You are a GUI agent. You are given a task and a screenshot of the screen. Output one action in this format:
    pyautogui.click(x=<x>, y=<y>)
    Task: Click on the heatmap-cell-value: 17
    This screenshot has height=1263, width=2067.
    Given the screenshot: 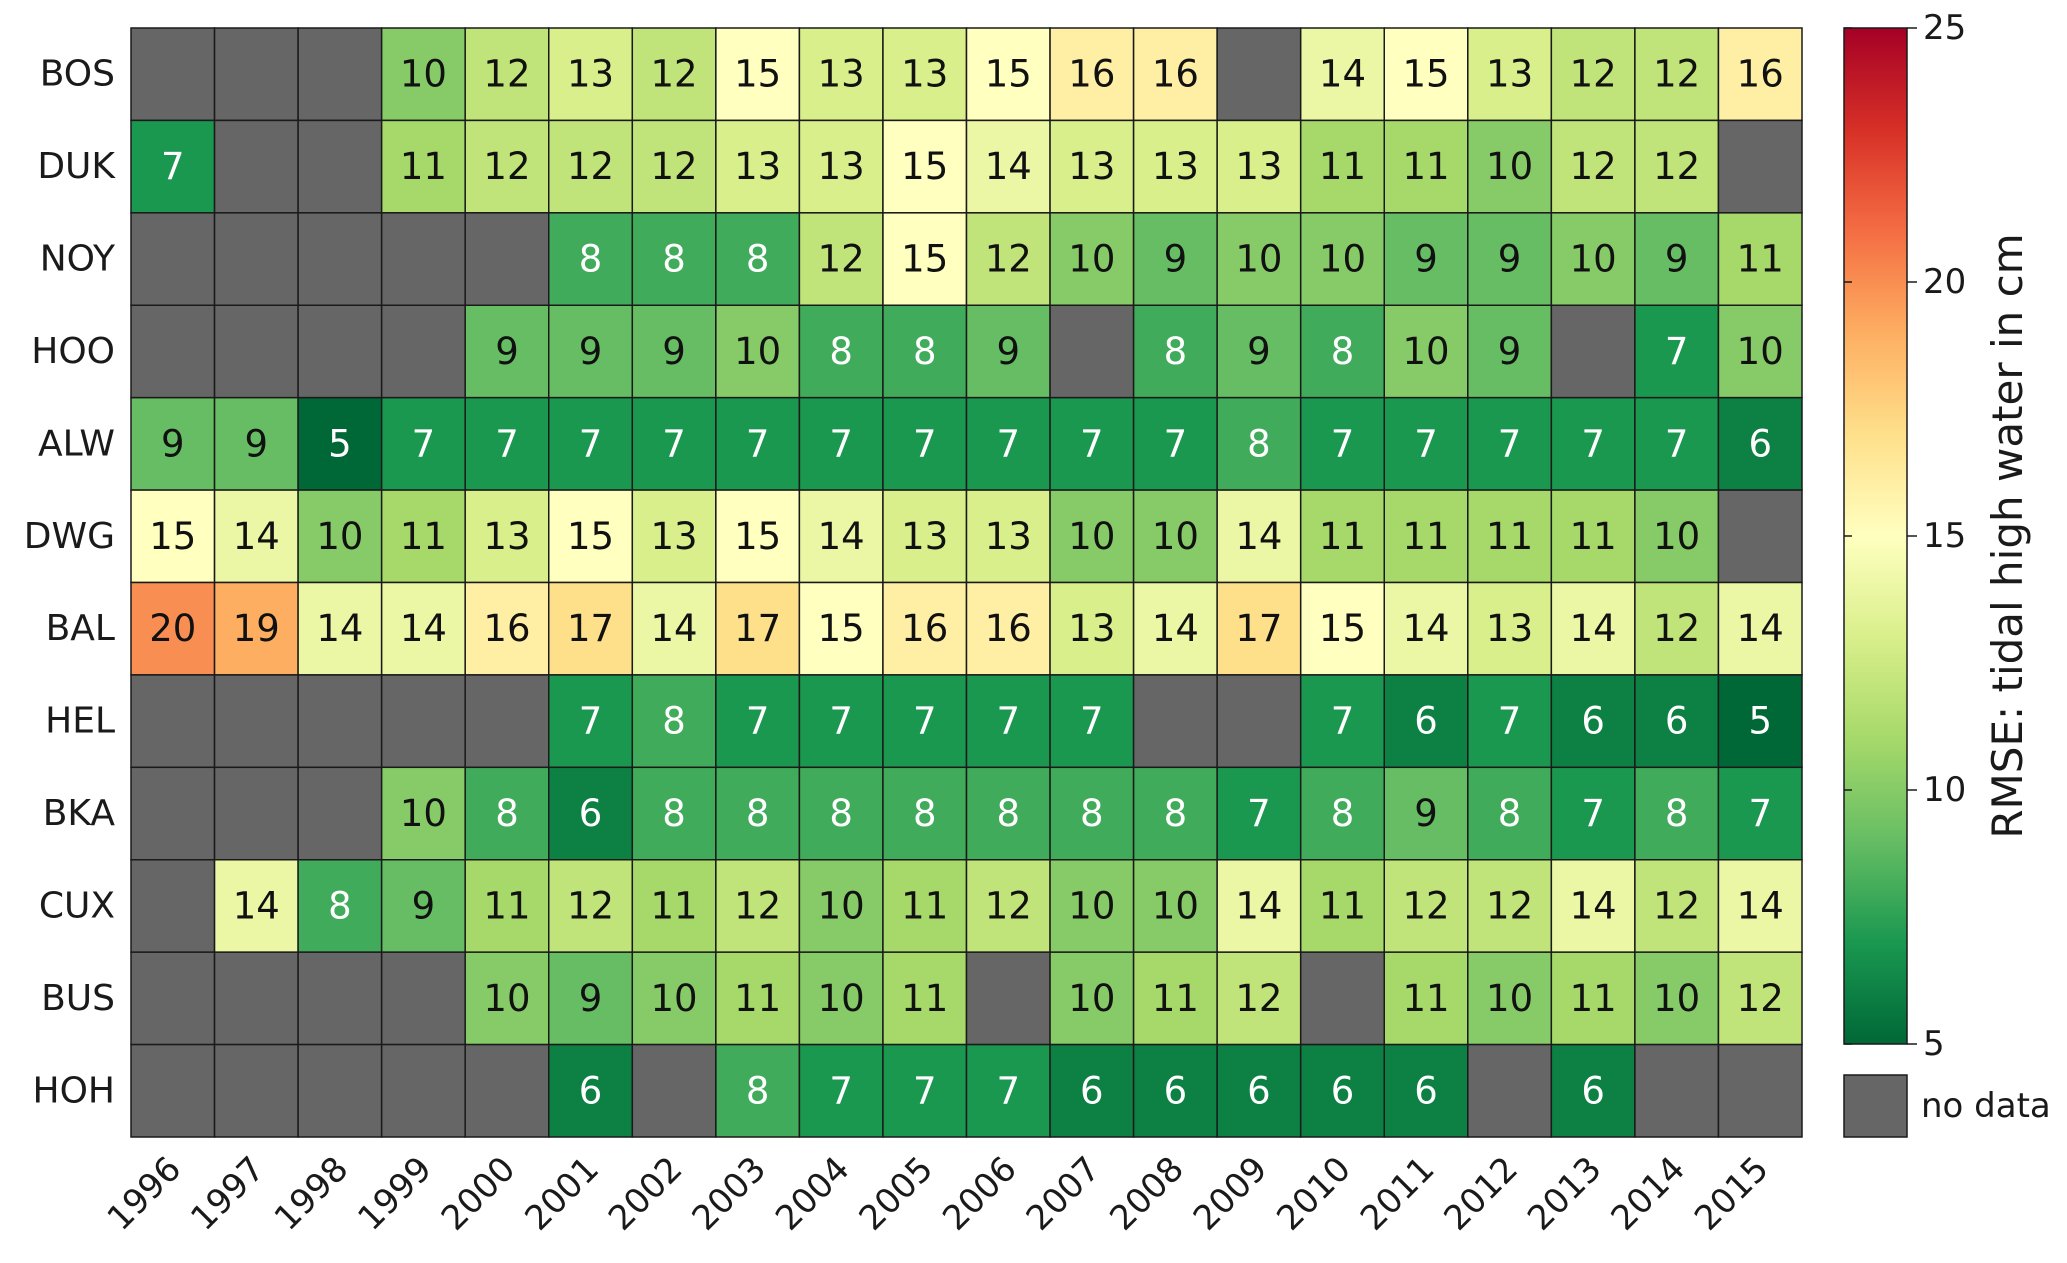 What is the action you would take?
    pyautogui.click(x=1258, y=628)
    